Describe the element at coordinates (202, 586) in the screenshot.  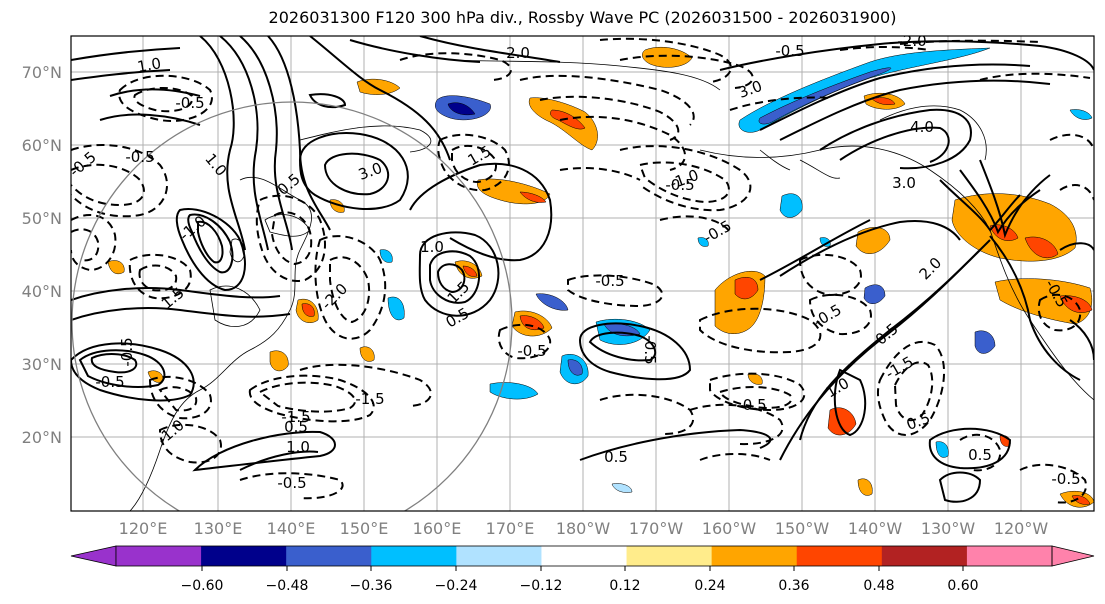
I see `colorbar-tick-label: −0.60` at that location.